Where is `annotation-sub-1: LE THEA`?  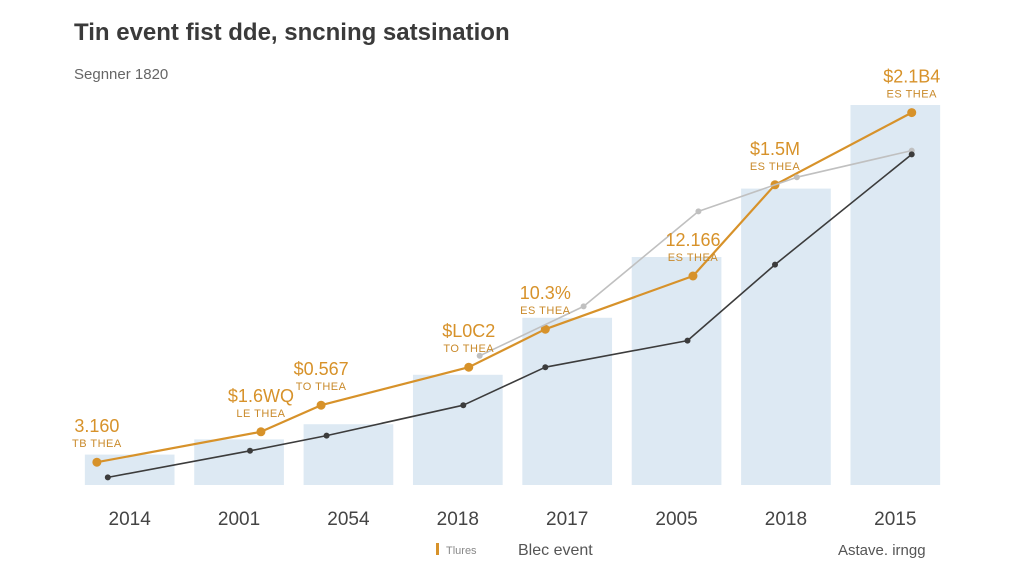 annotation-sub-1: LE THEA is located at coordinates (260, 414).